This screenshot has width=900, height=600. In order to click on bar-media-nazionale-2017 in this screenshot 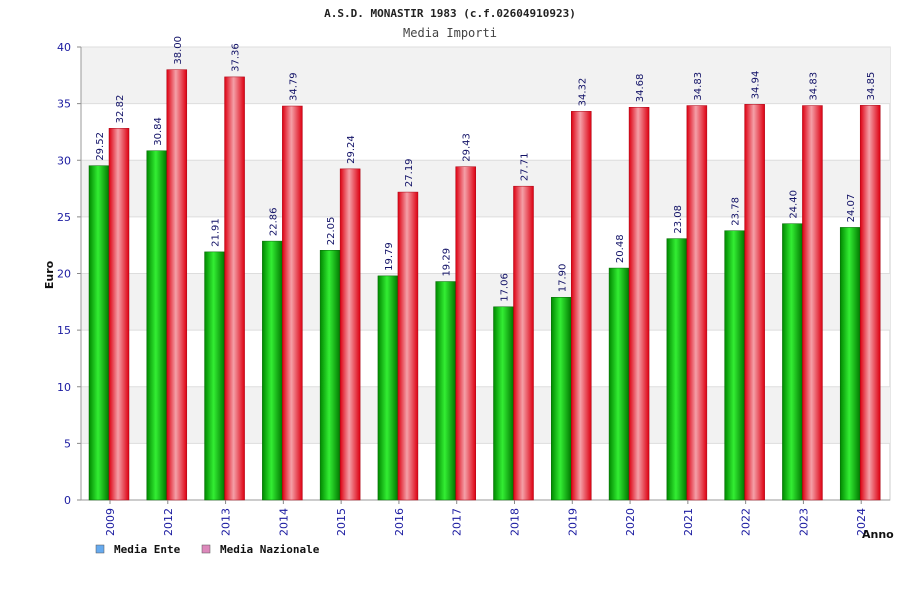, I will do `click(465, 333)`.